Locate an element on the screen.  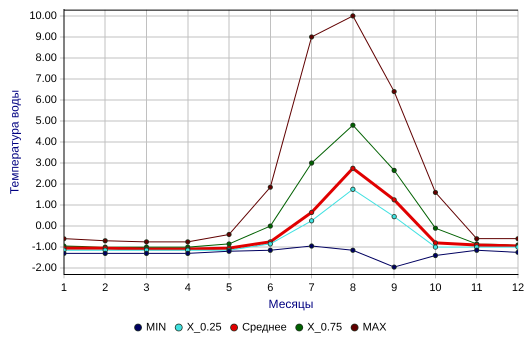
x-tick-label: 3 is located at coordinates (146, 288).